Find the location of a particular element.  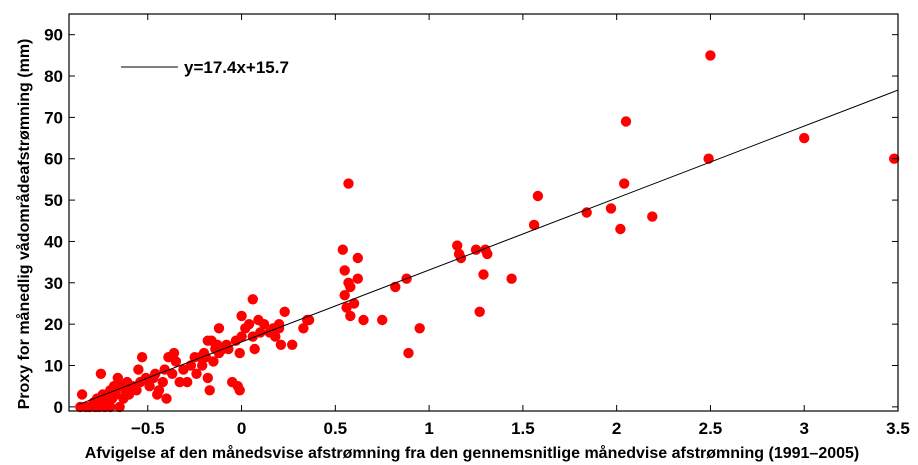

x-tick-label: 0 is located at coordinates (241, 428).